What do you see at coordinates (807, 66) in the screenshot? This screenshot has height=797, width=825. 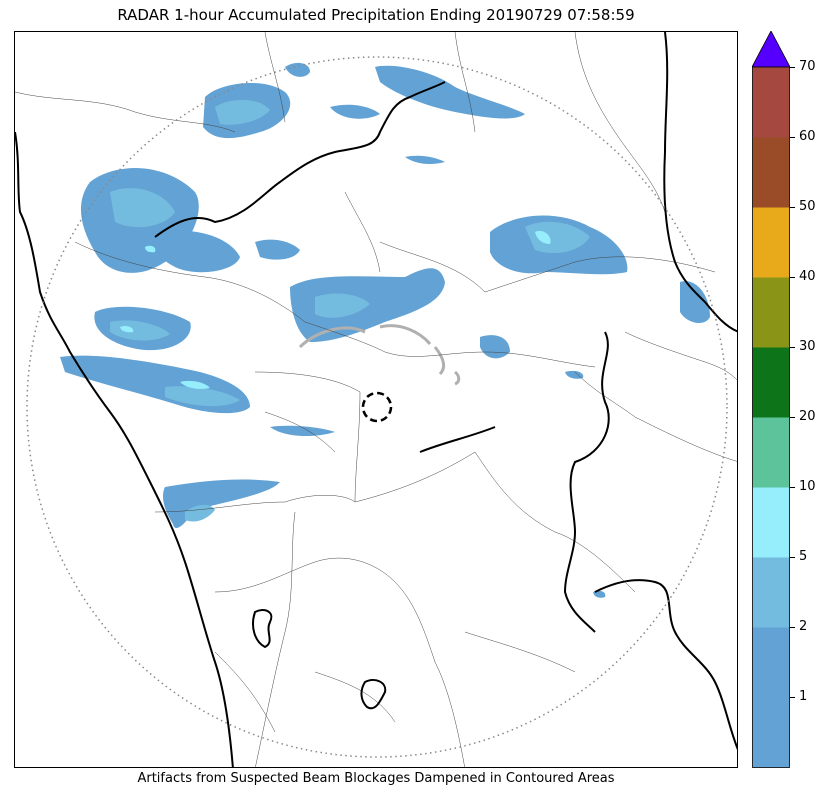 I see `colorbar-tick-label: 70` at bounding box center [807, 66].